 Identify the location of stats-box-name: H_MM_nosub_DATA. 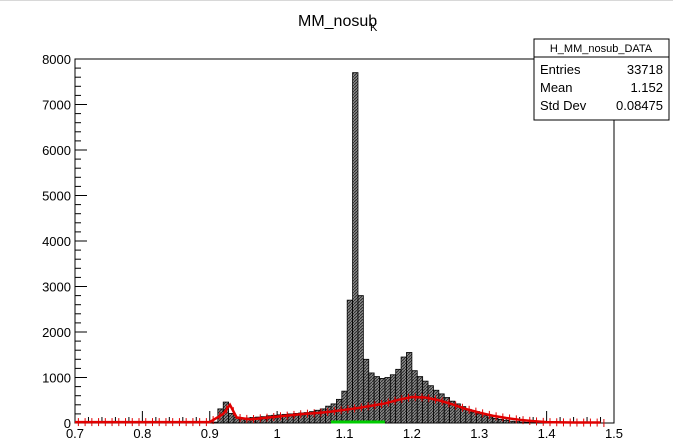
(601, 49).